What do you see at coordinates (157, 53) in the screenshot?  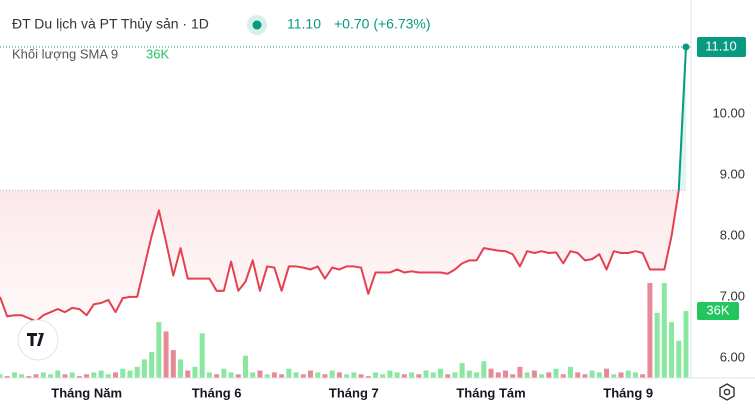 I see `volume-sma-value: 36K` at bounding box center [157, 53].